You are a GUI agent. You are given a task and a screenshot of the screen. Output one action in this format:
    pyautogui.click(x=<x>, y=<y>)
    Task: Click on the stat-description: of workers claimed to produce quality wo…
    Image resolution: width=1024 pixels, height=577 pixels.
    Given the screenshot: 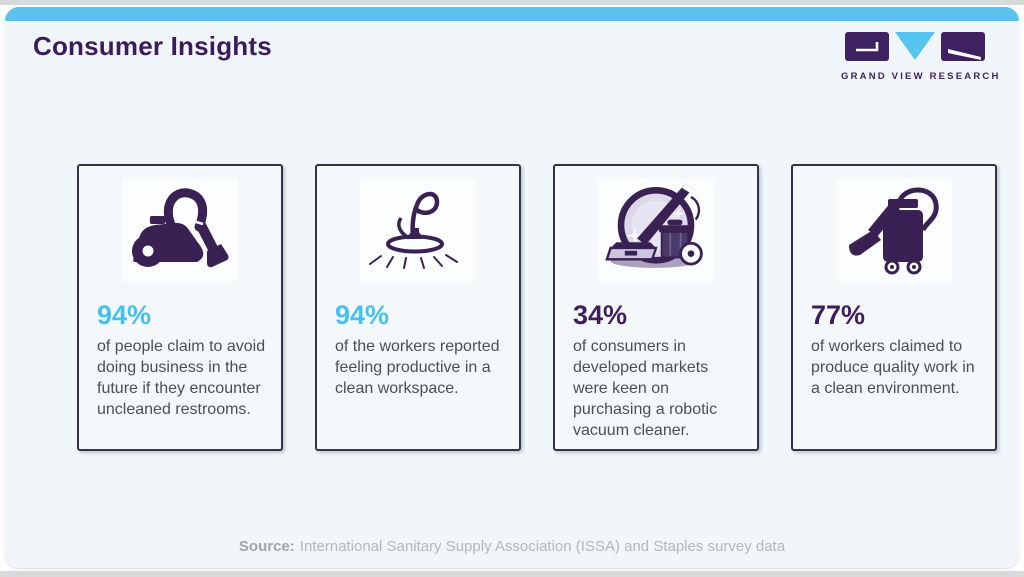 What is the action you would take?
    pyautogui.click(x=893, y=367)
    